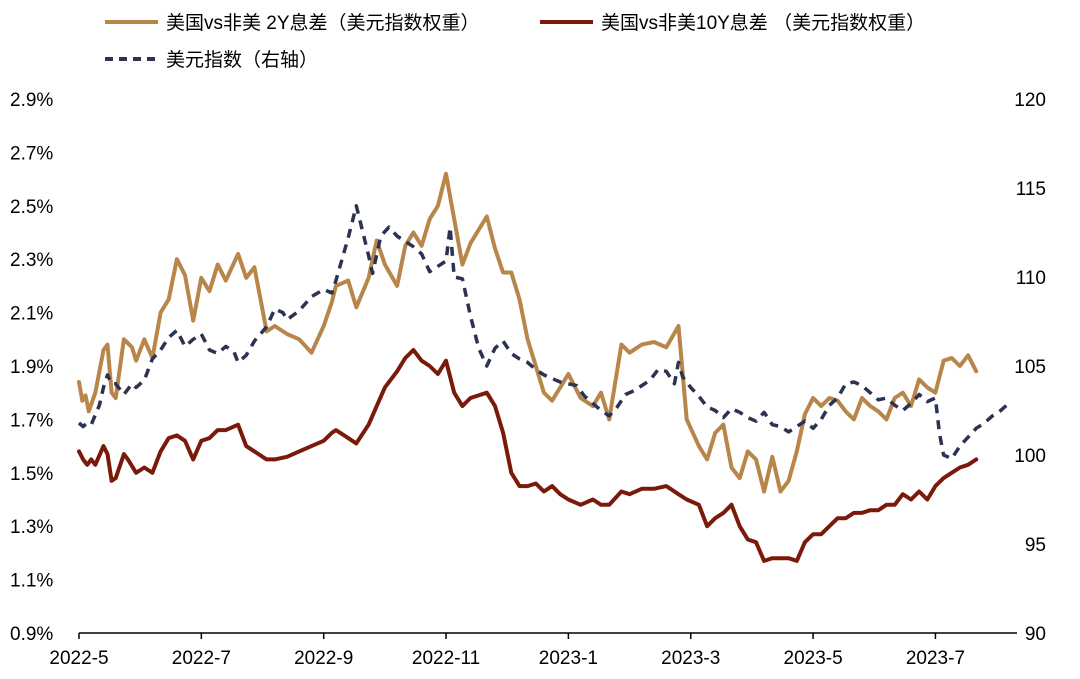 This screenshot has width=1080, height=679. What do you see at coordinates (201, 658) in the screenshot?
I see `x-tick-label: 2022-7` at bounding box center [201, 658].